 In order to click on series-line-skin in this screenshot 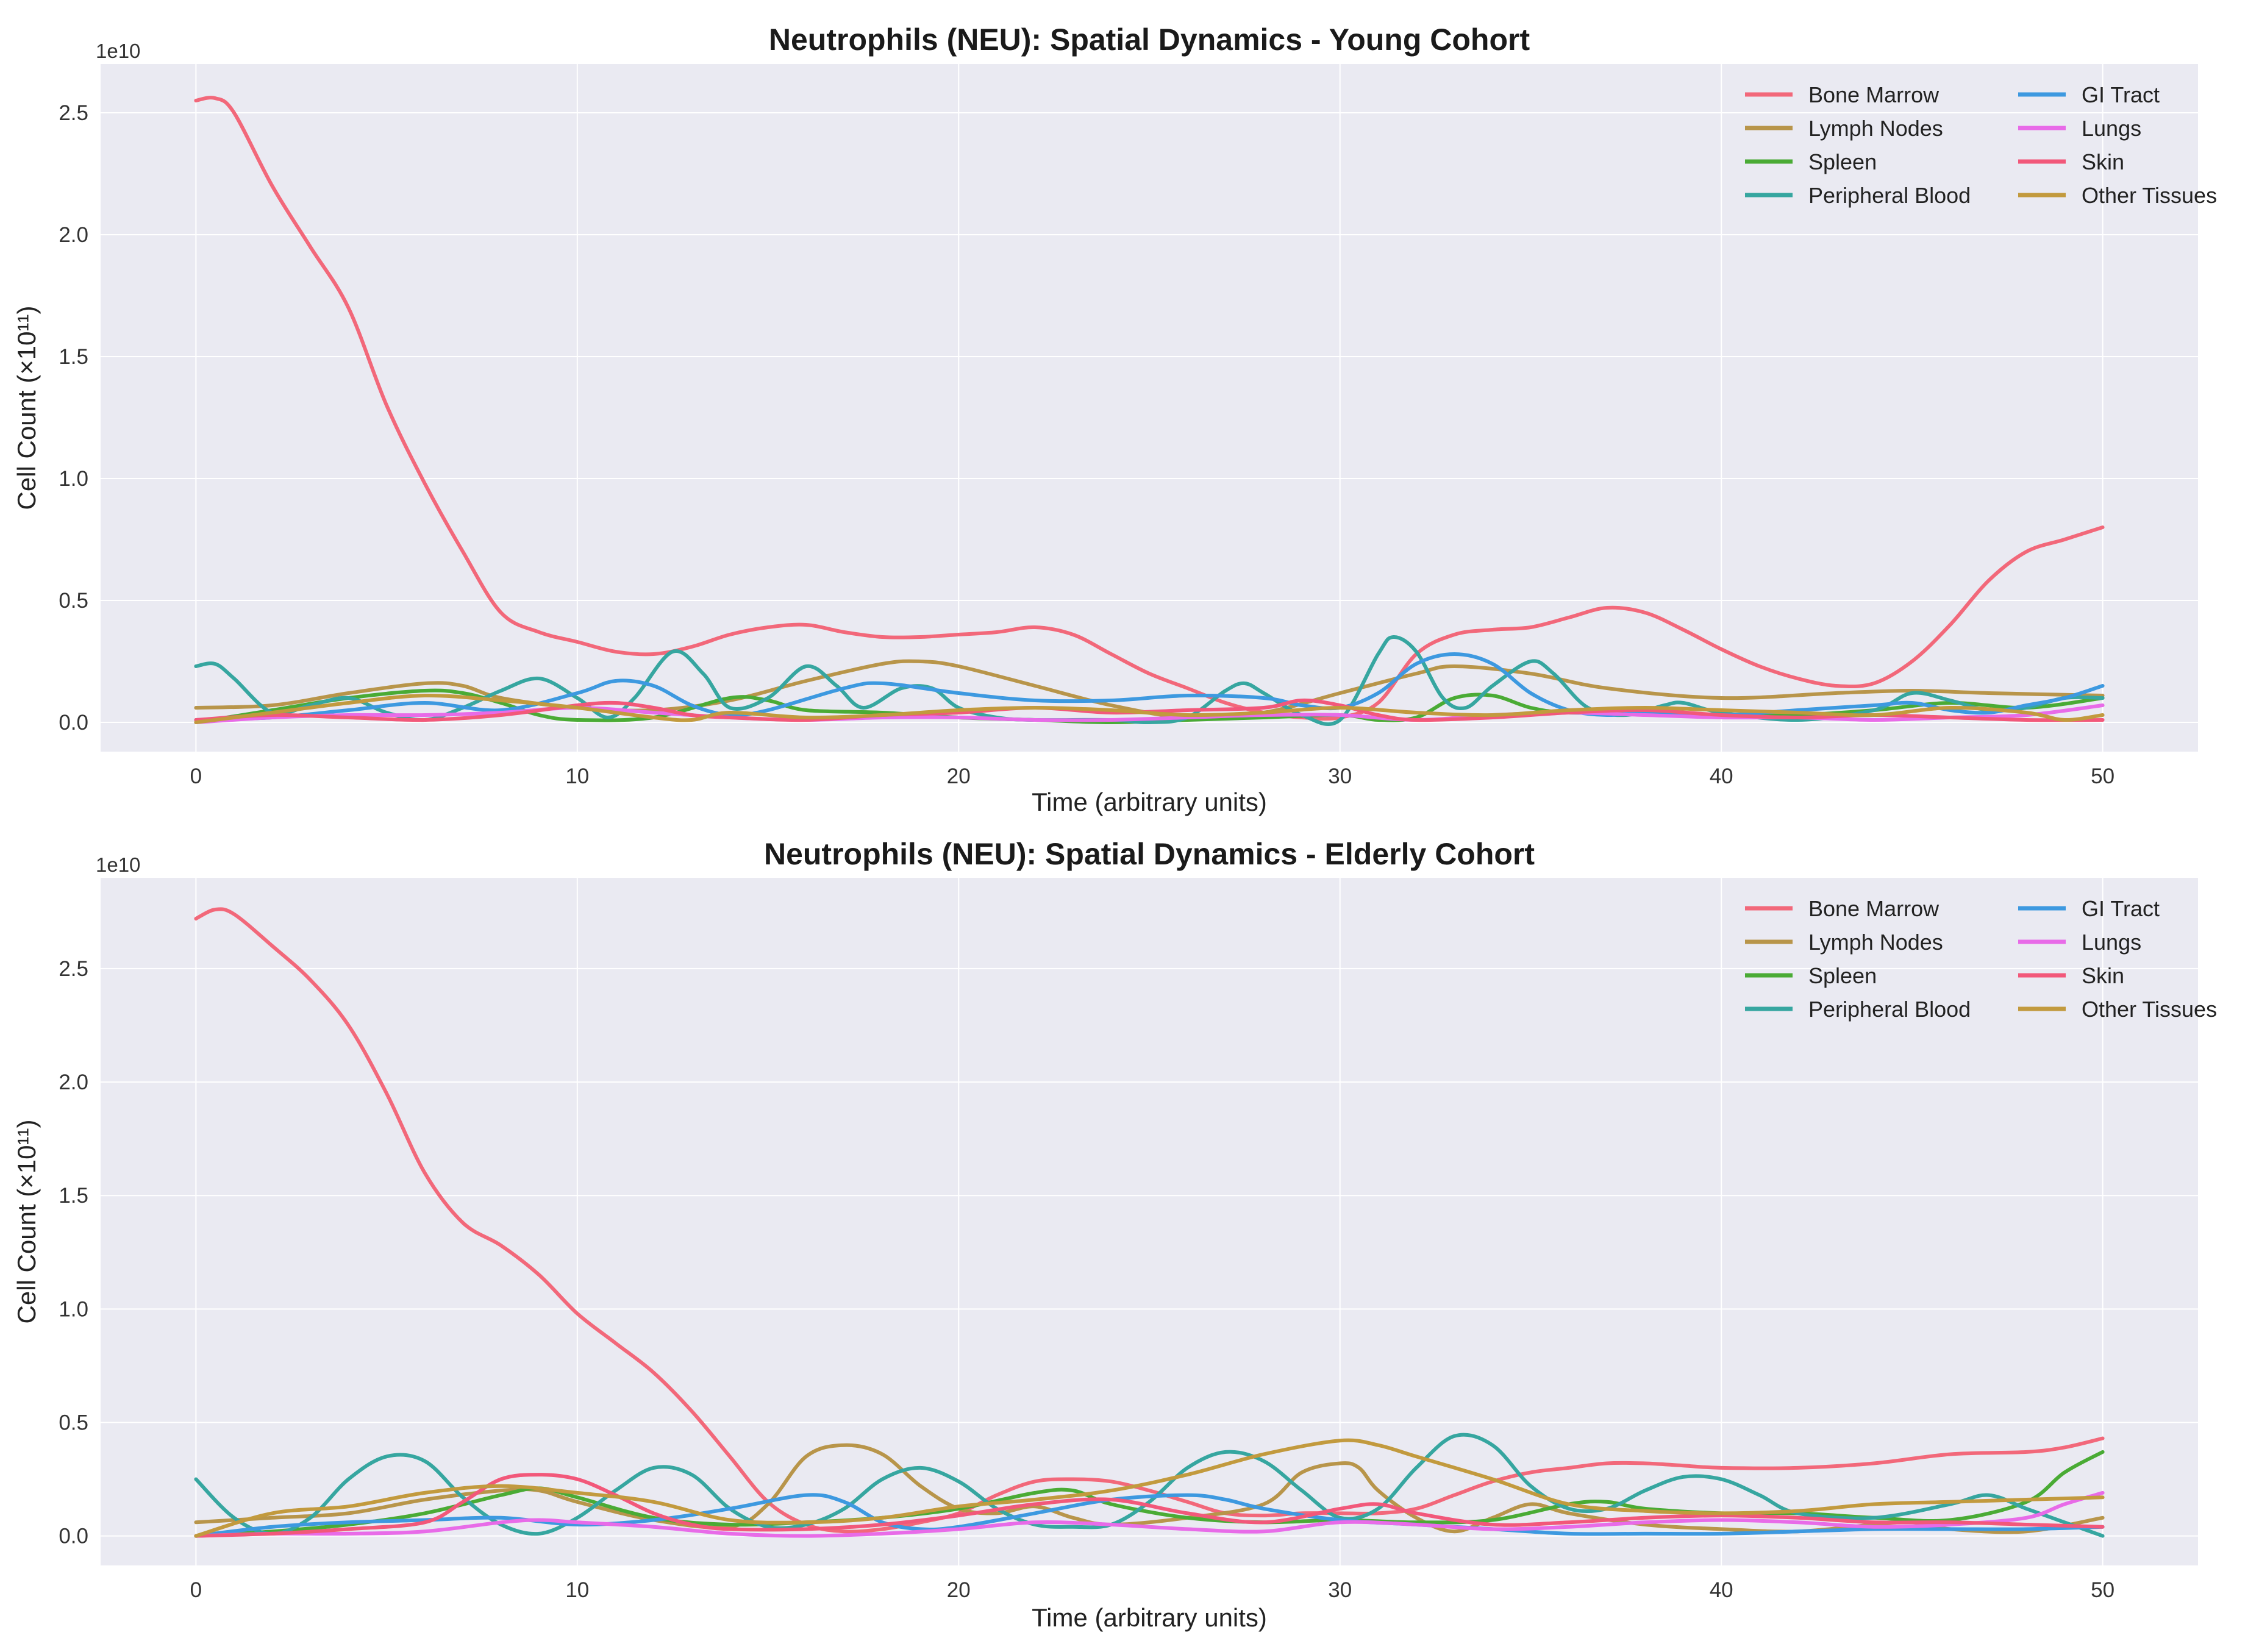, I will do `click(1149, 1505)`.